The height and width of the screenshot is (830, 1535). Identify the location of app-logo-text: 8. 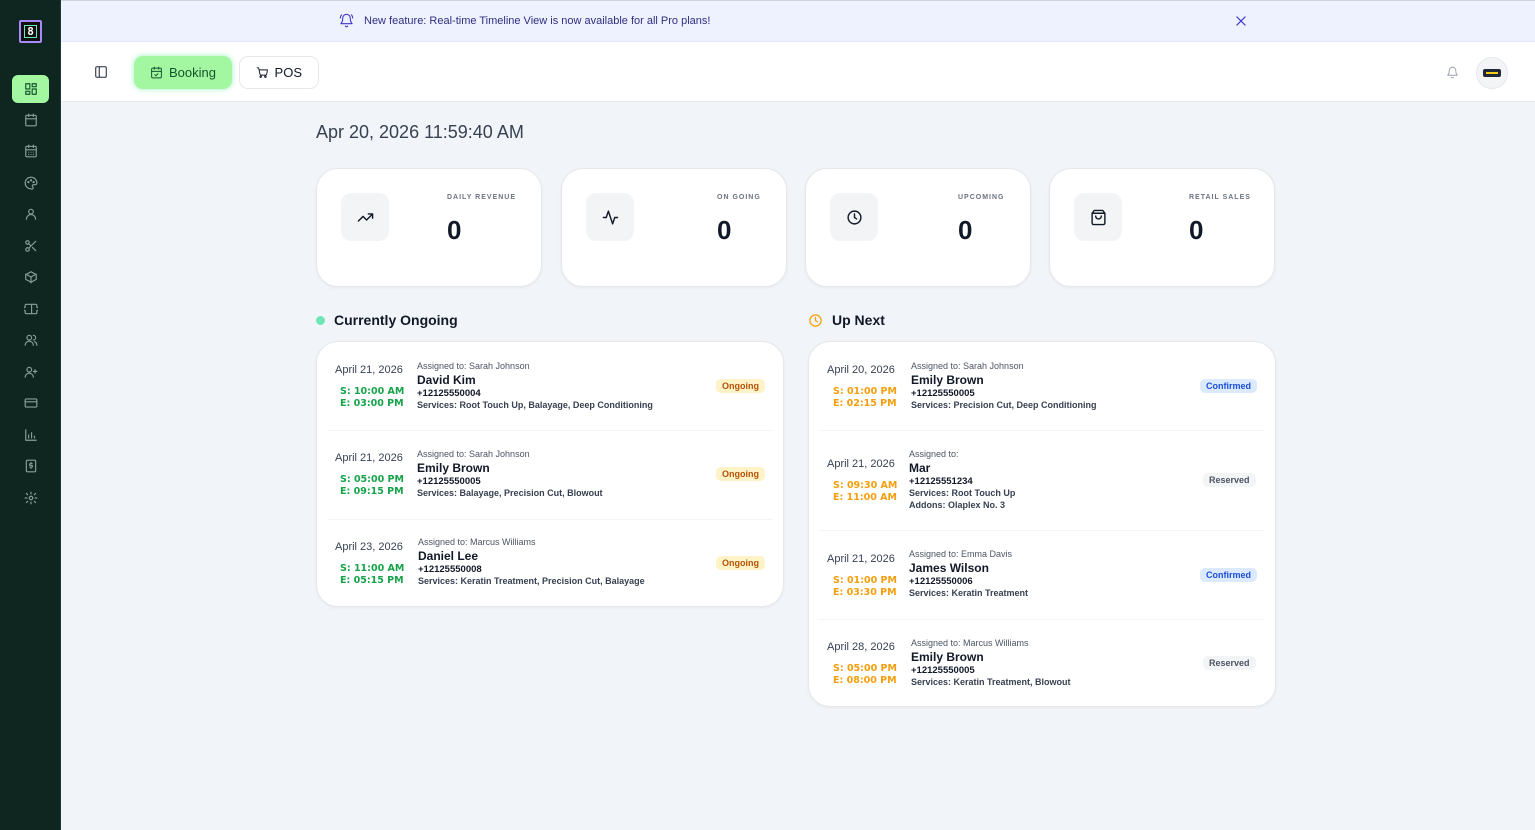
(30, 31).